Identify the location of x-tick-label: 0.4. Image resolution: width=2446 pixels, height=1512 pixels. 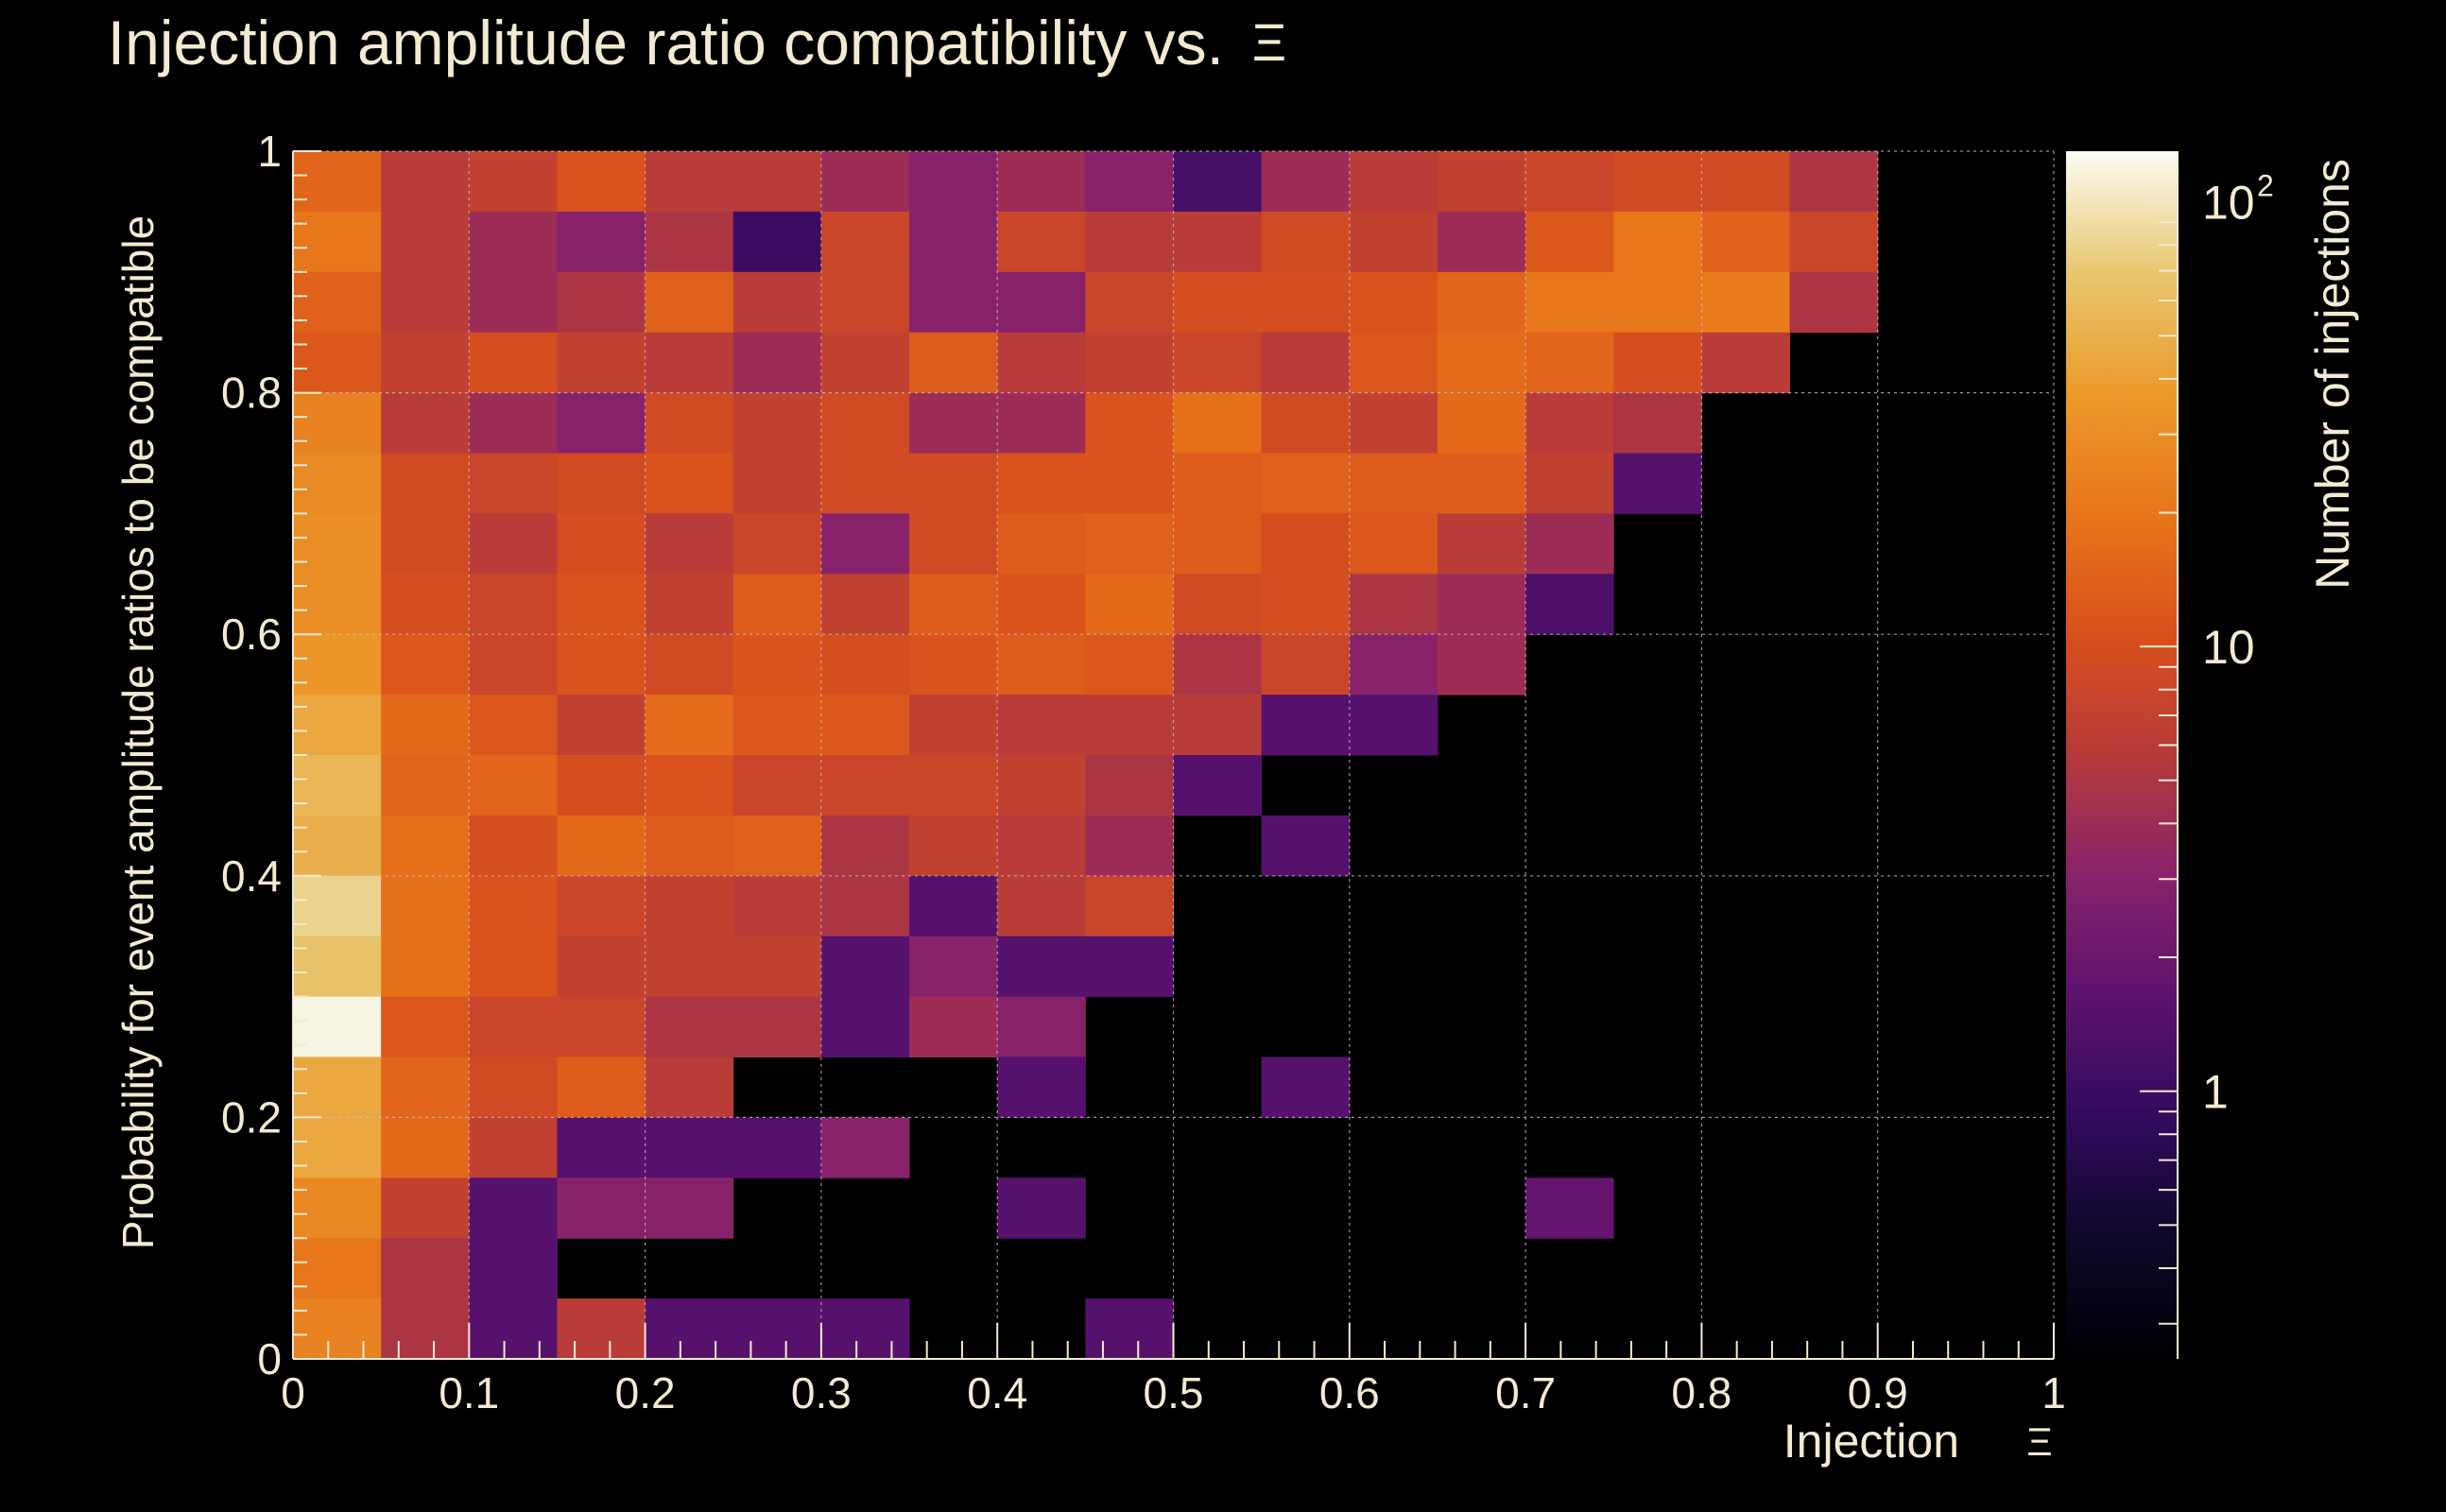
(997, 1393).